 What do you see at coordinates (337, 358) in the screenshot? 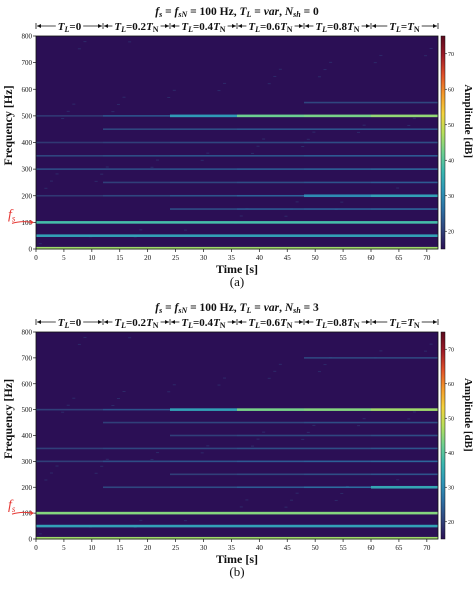
I see `spectral-line-700hz` at bounding box center [337, 358].